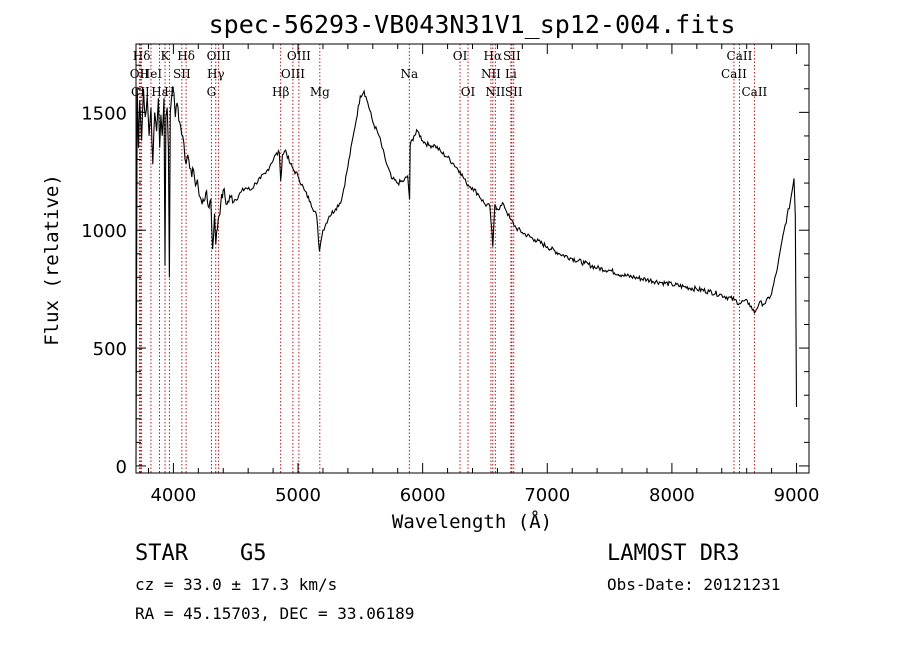  Describe the element at coordinates (547, 495) in the screenshot. I see `x-tick-label: 7000` at that location.